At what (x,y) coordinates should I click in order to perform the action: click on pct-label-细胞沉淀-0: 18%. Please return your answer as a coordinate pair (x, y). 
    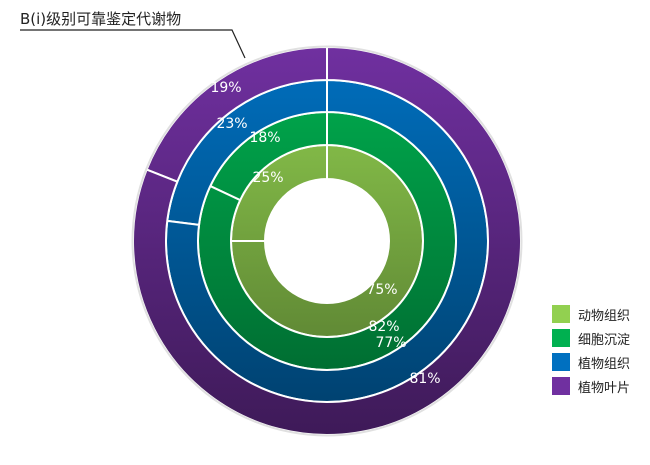
    Looking at the image, I should click on (264, 138).